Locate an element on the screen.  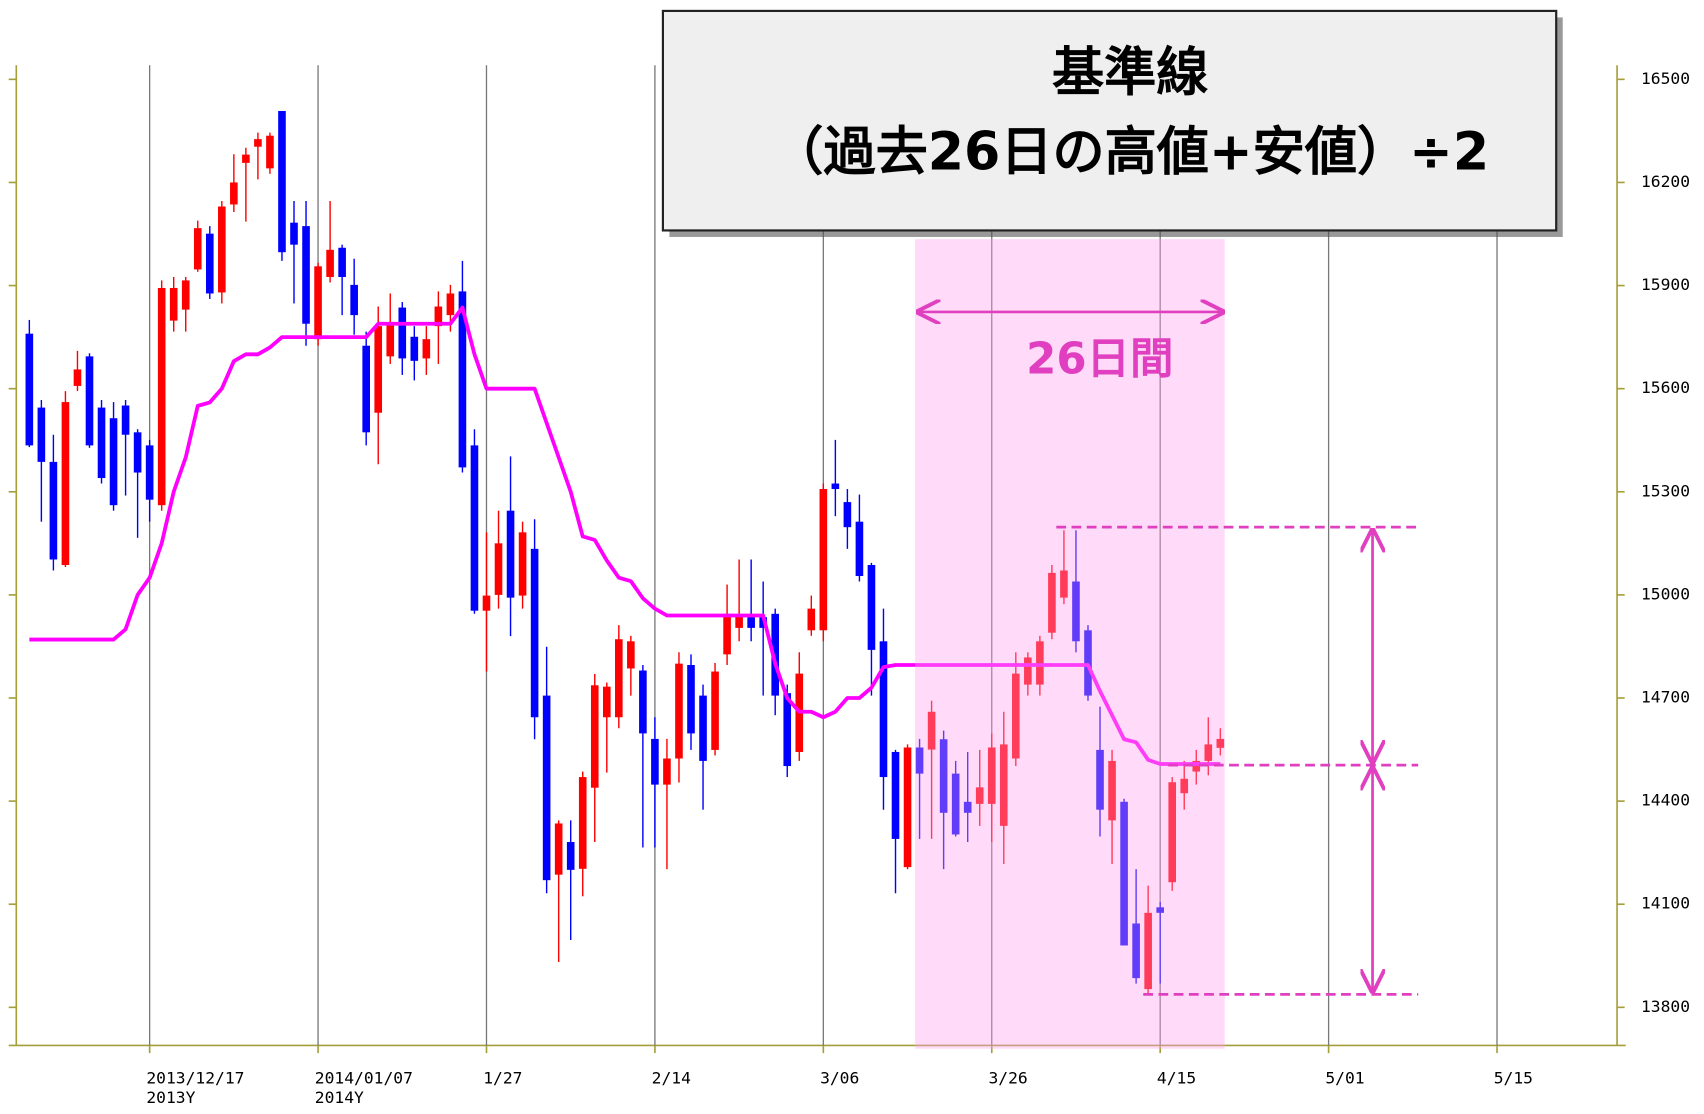
chart-title: 基準線 is located at coordinates (1130, 73).